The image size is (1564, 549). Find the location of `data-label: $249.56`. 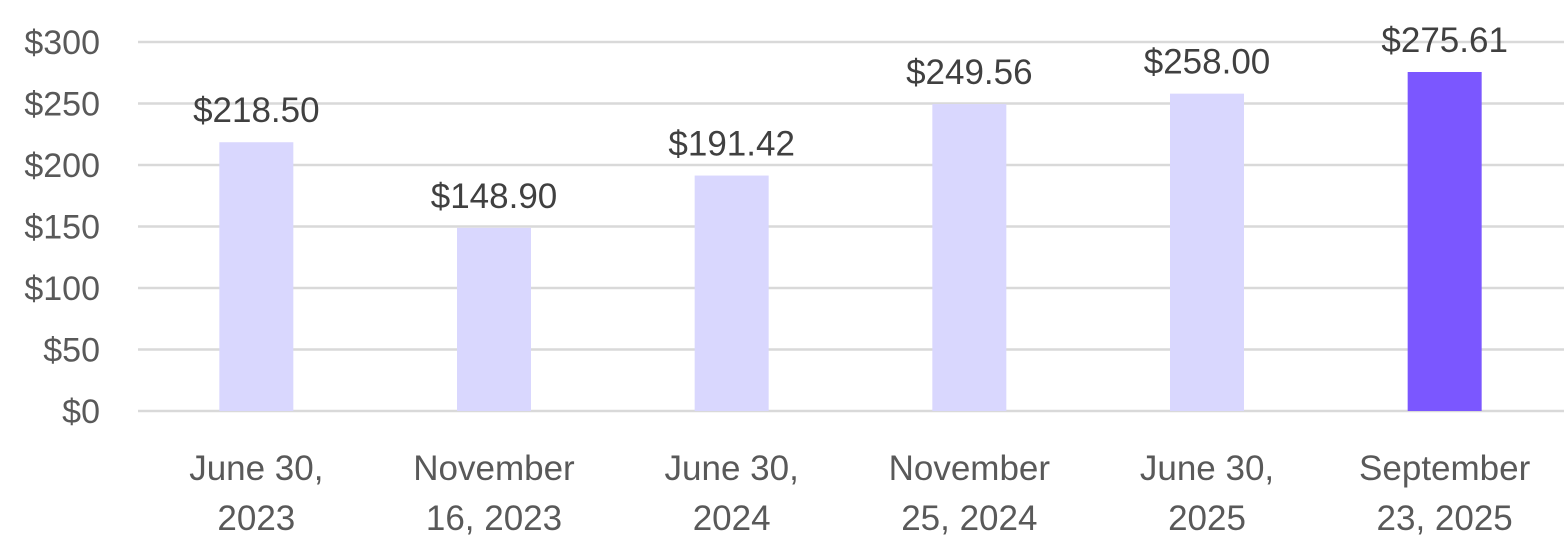

data-label: $249.56 is located at coordinates (969, 72).